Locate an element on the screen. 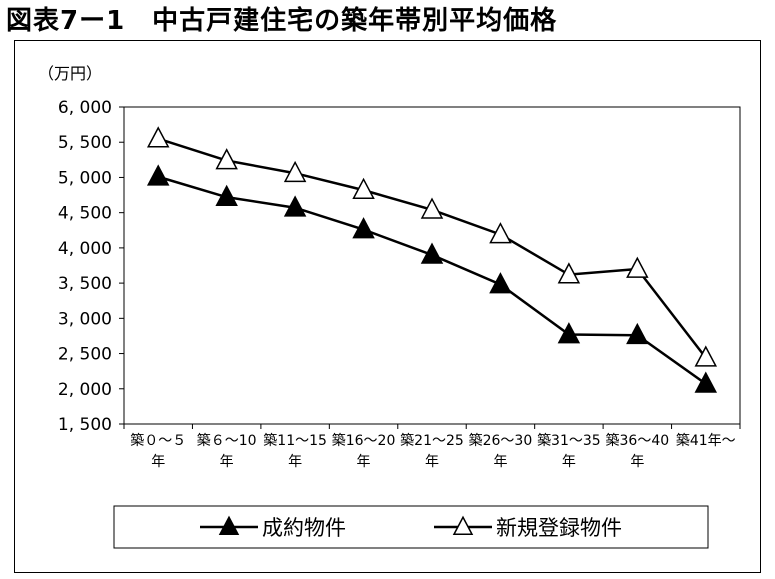 The image size is (775, 579). y-tick-label: 4, 000 is located at coordinates (85, 249).